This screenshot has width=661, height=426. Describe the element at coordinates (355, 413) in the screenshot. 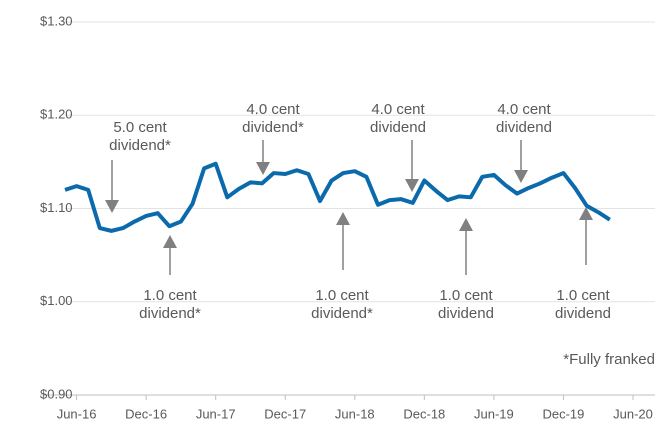

I see `x-tick-label: Jun-18` at that location.